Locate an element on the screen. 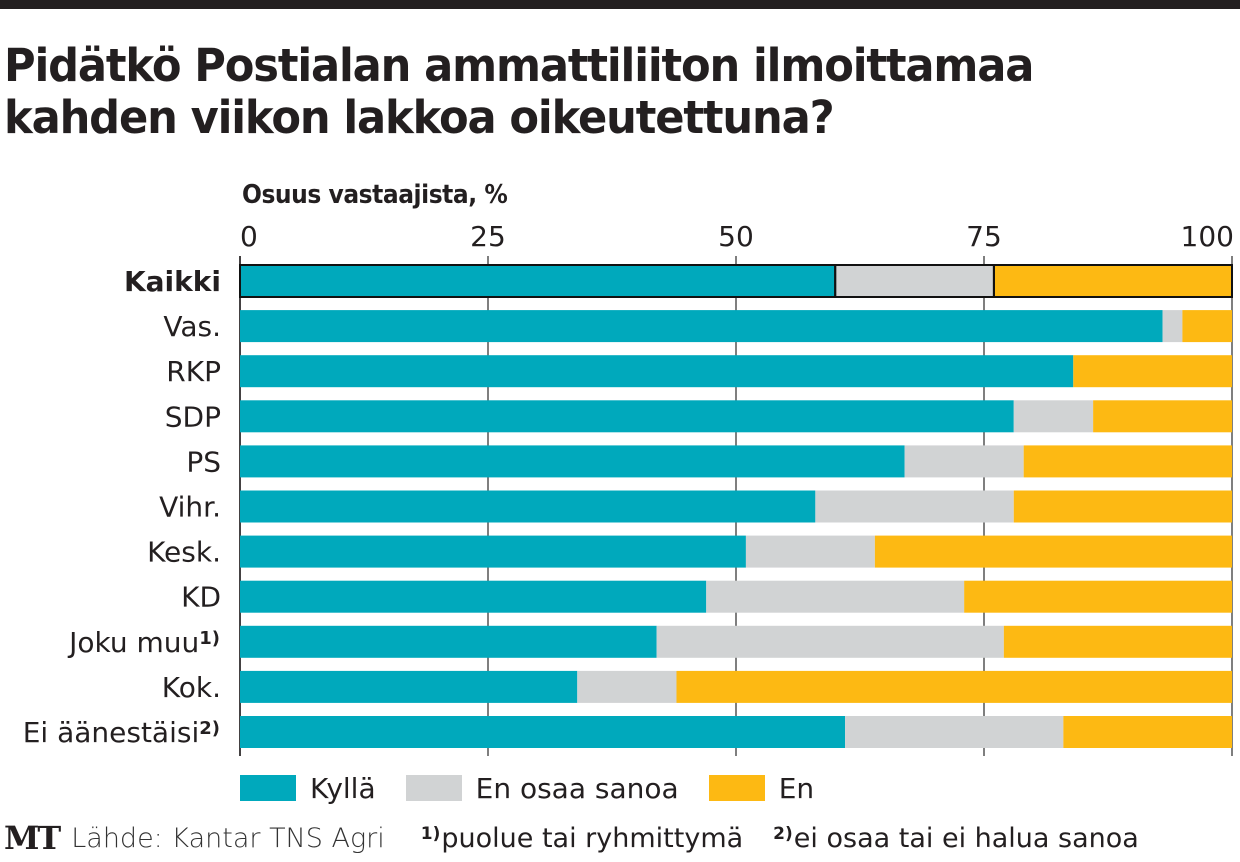 Image resolution: width=1240 pixels, height=862 pixels. bar-joku-muu-en is located at coordinates (1117, 641).